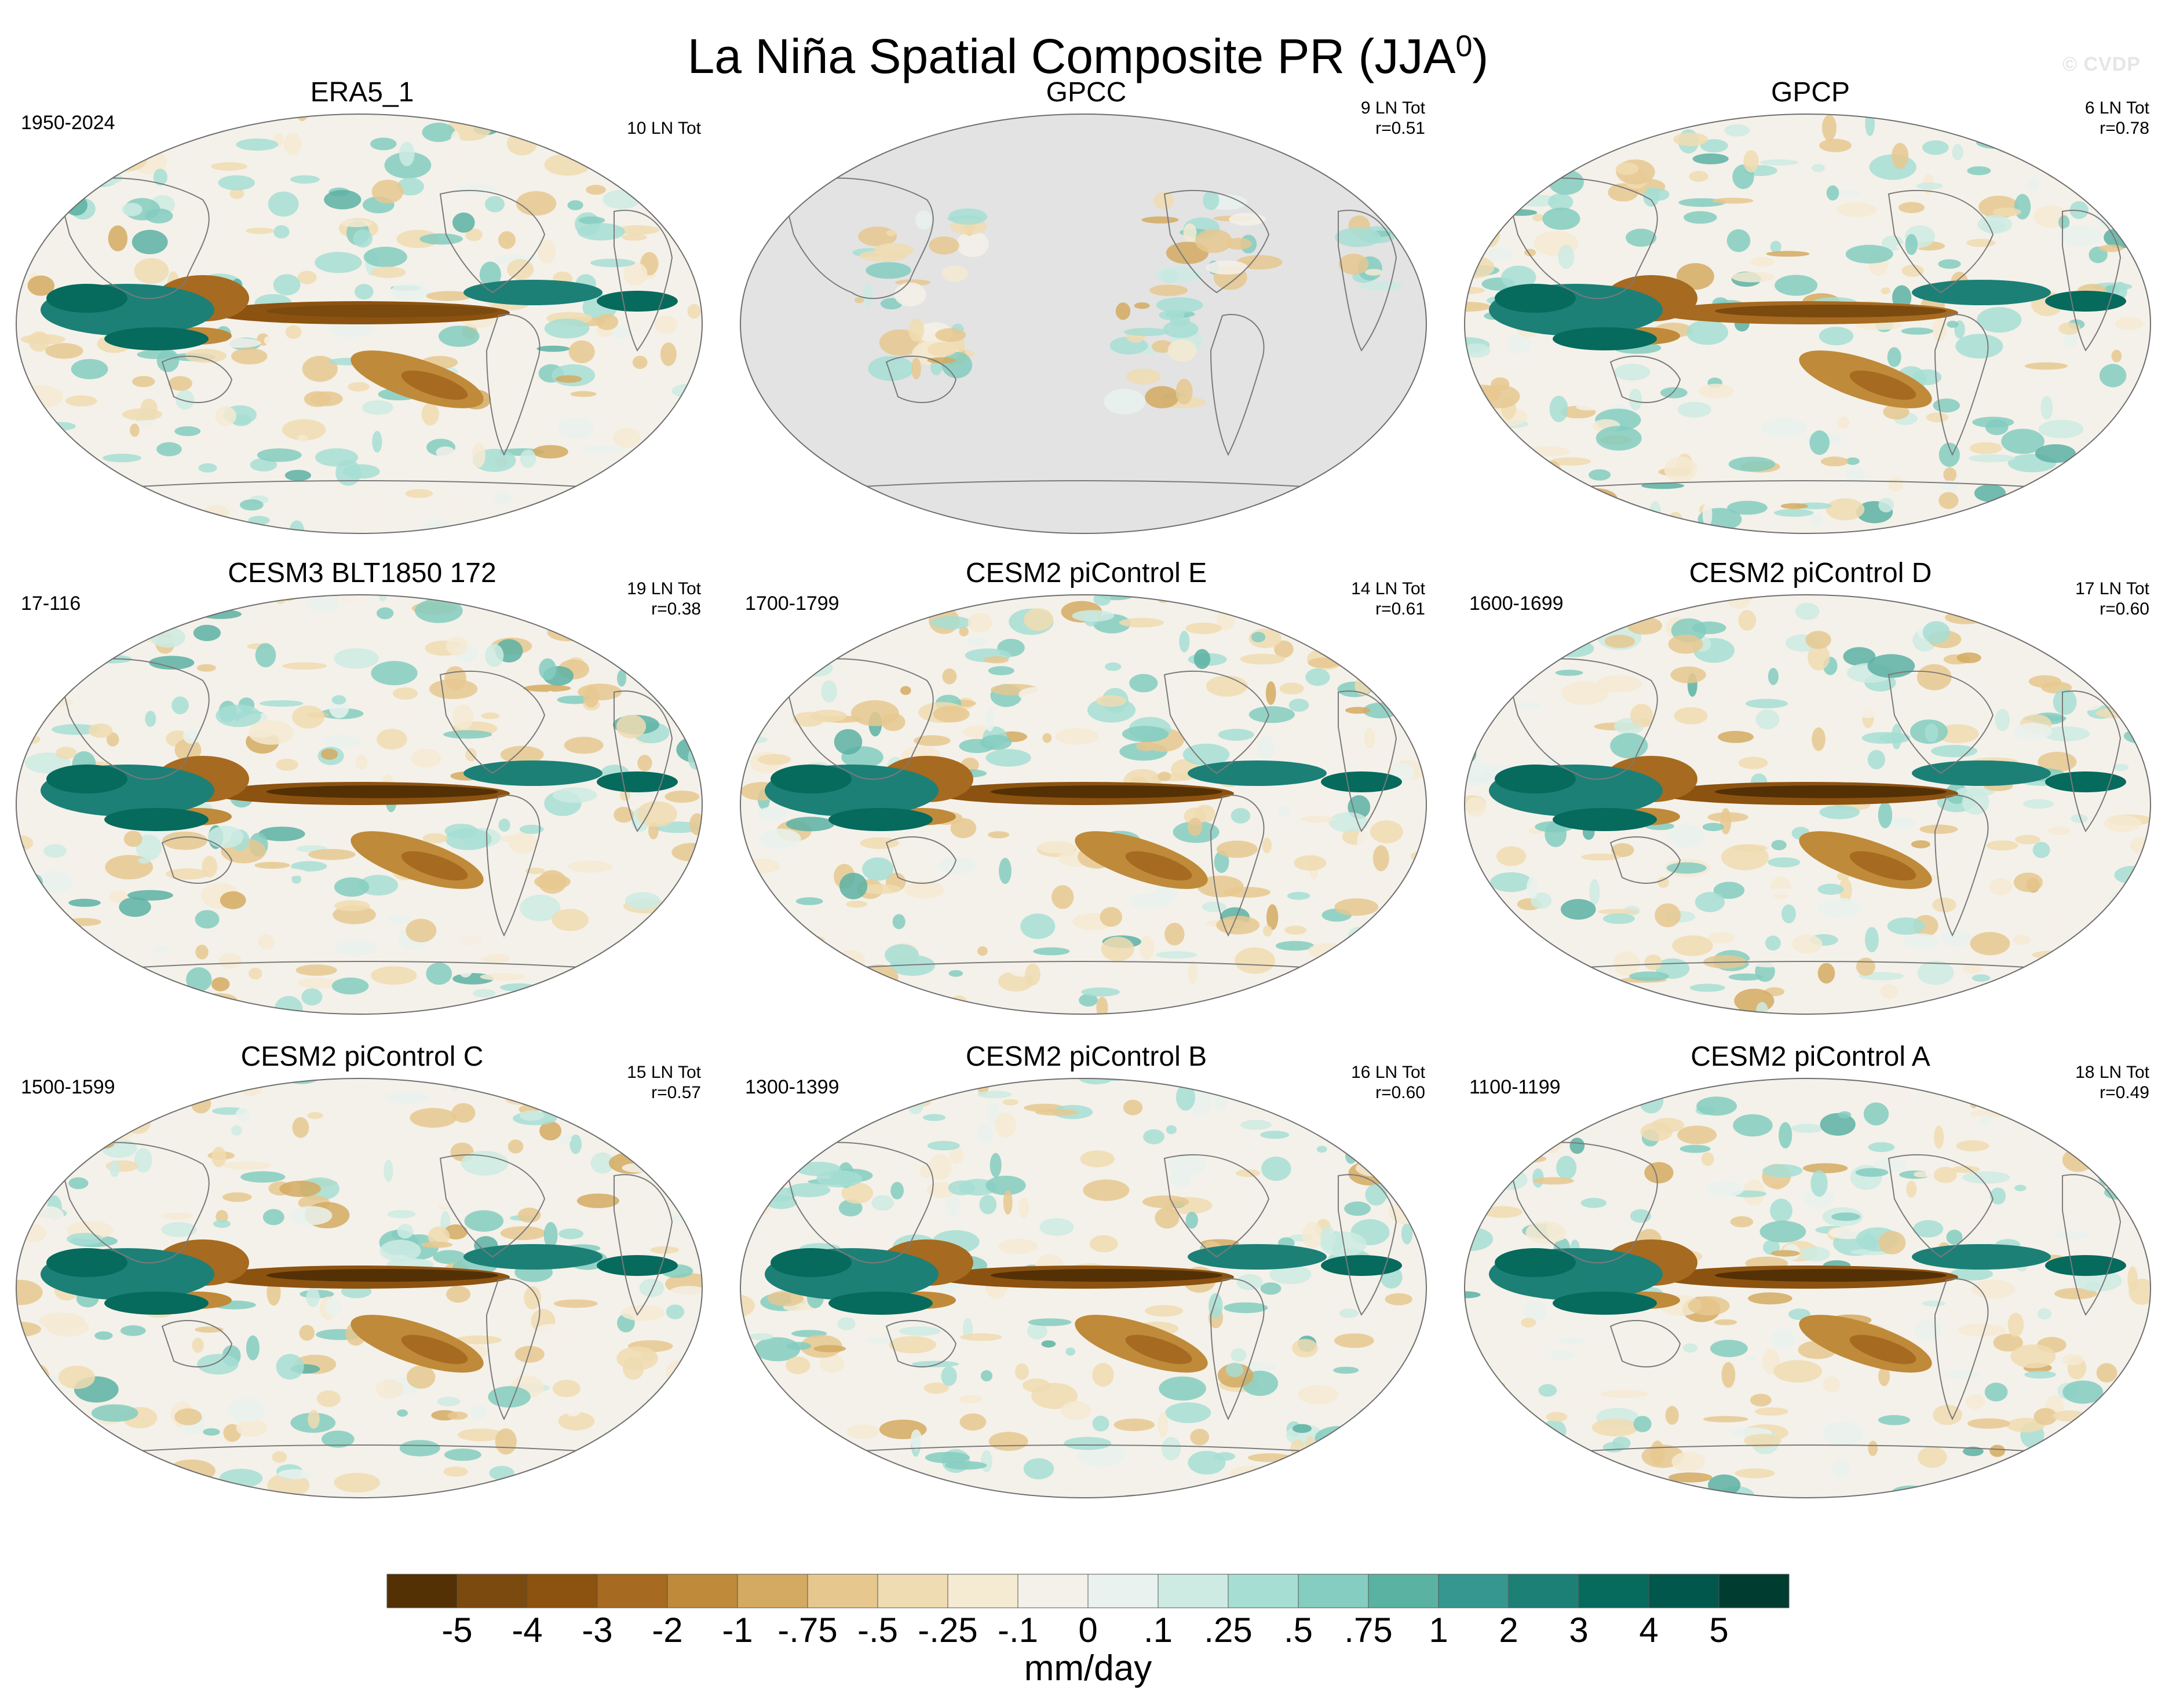  I want to click on title-close: ), so click(1481, 56).